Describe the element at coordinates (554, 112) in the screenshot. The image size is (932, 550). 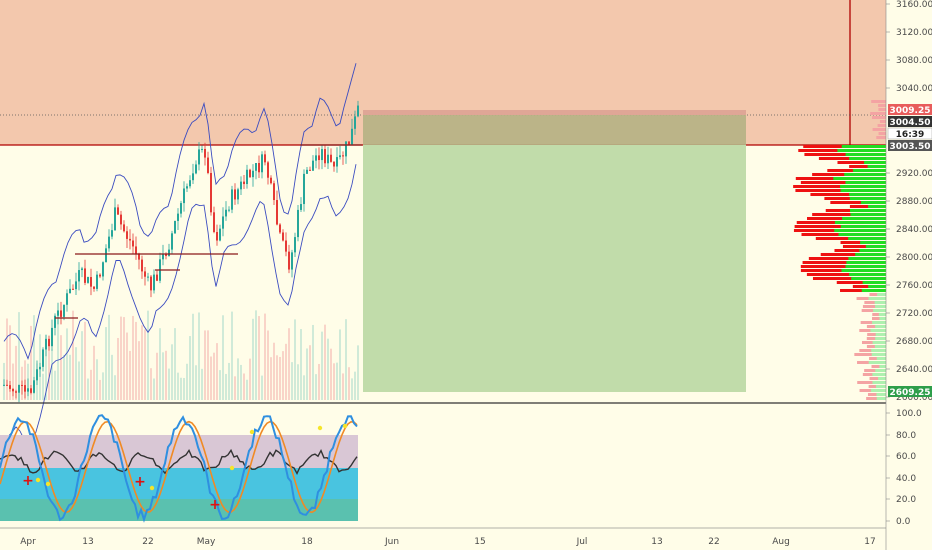
I see `entry-band` at that location.